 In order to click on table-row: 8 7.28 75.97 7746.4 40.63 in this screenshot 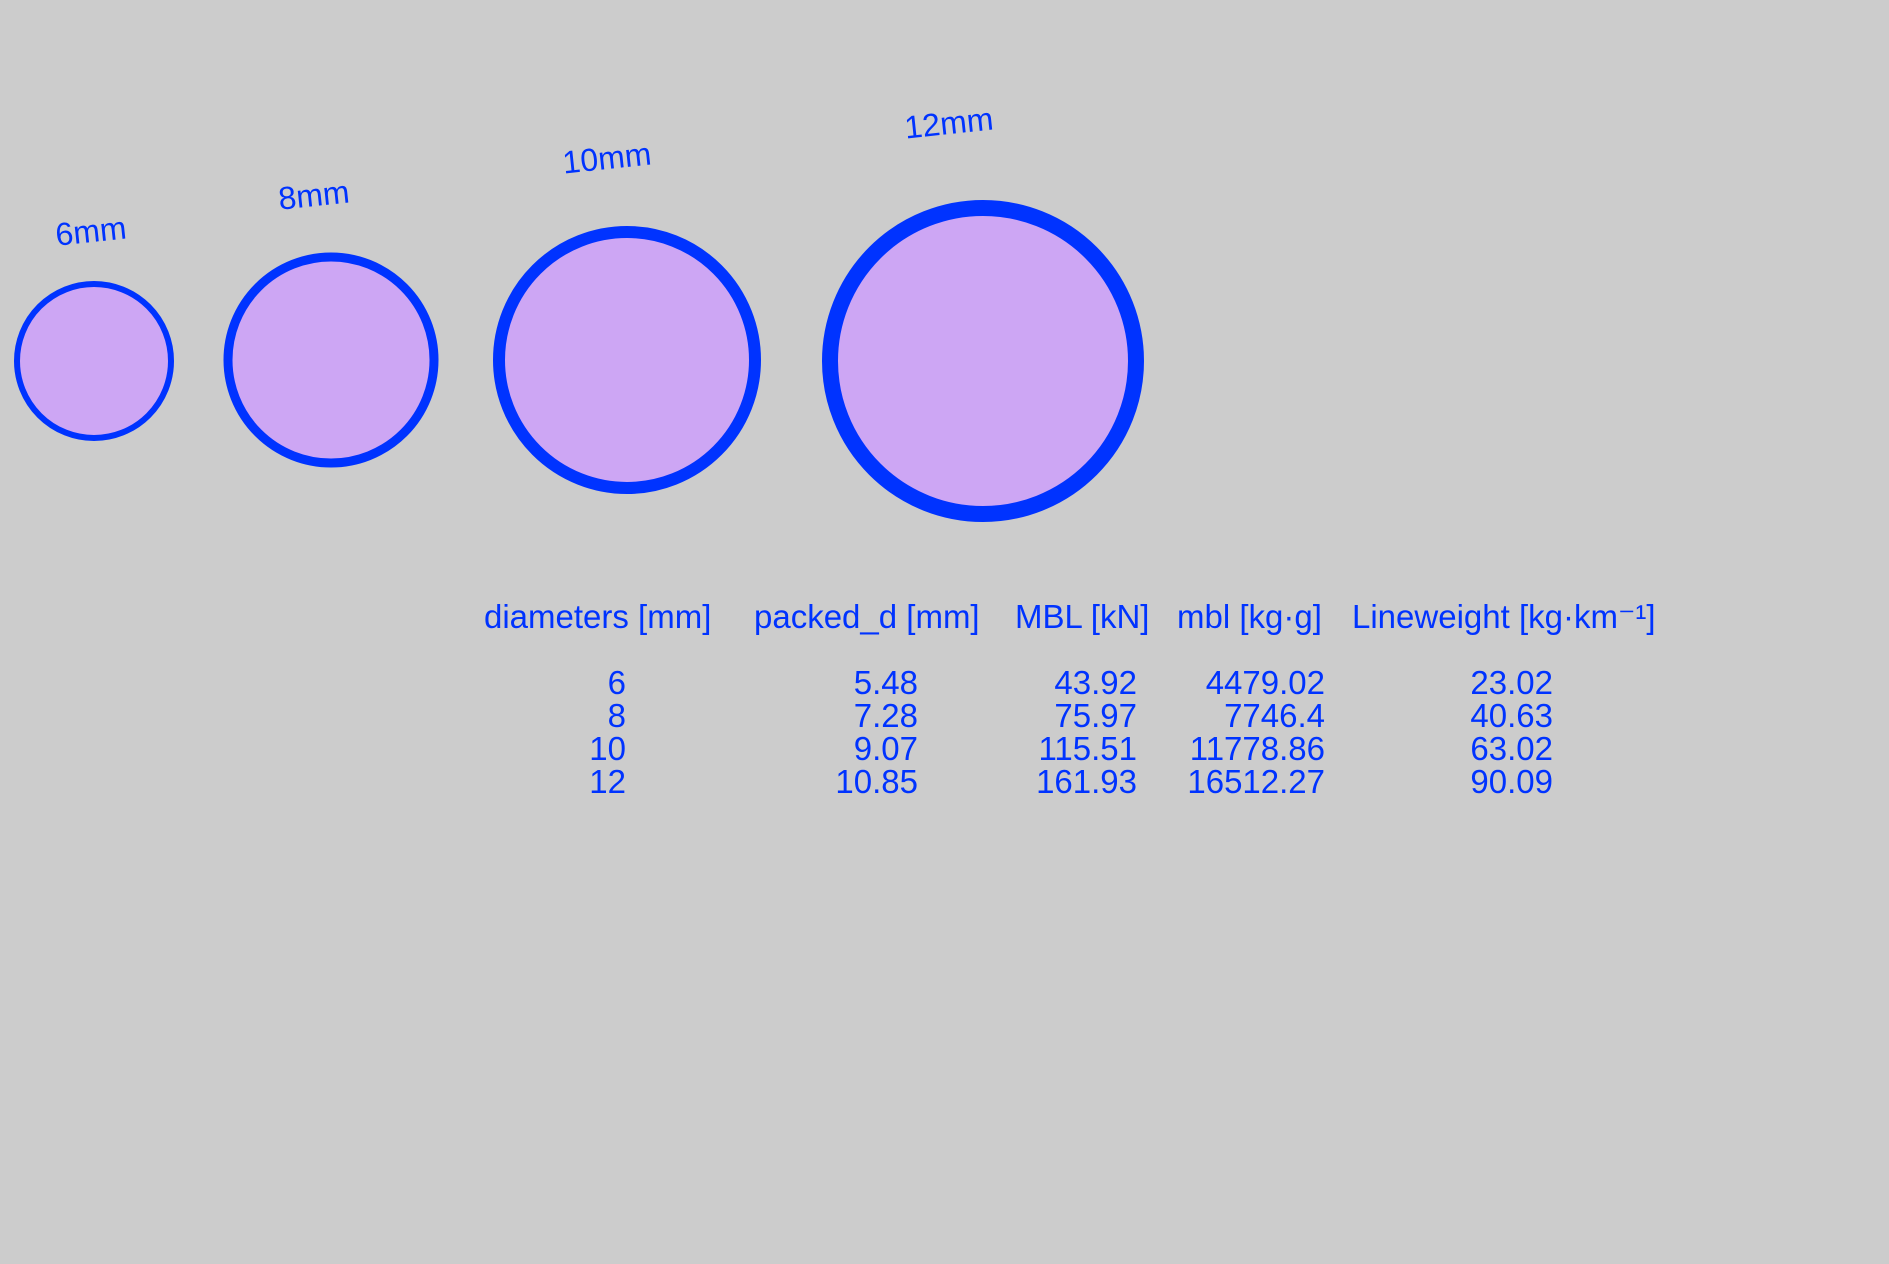, I will do `click(1080, 715)`.